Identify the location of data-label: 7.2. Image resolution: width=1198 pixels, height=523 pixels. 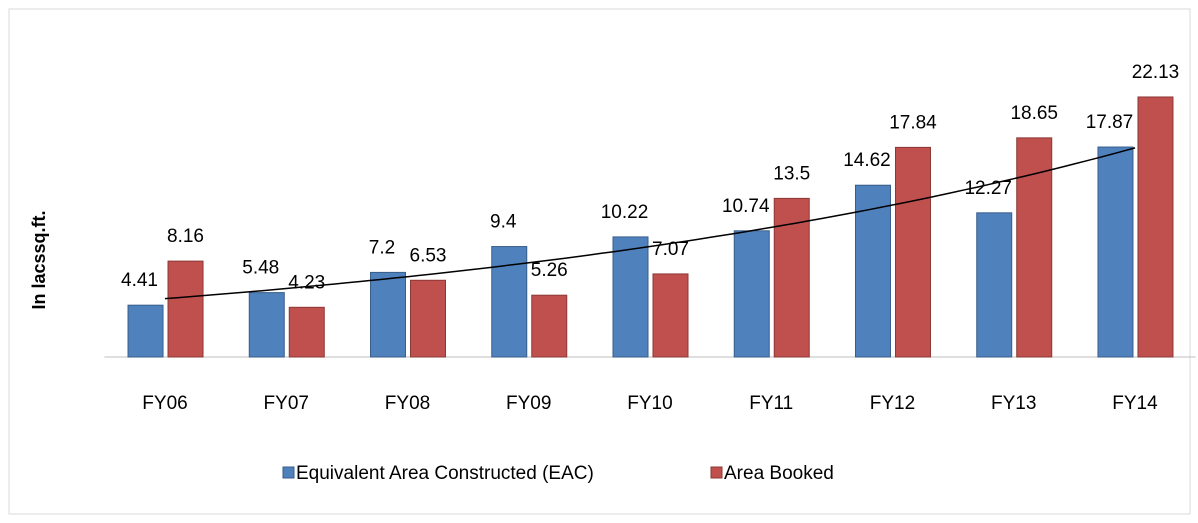
(382, 247).